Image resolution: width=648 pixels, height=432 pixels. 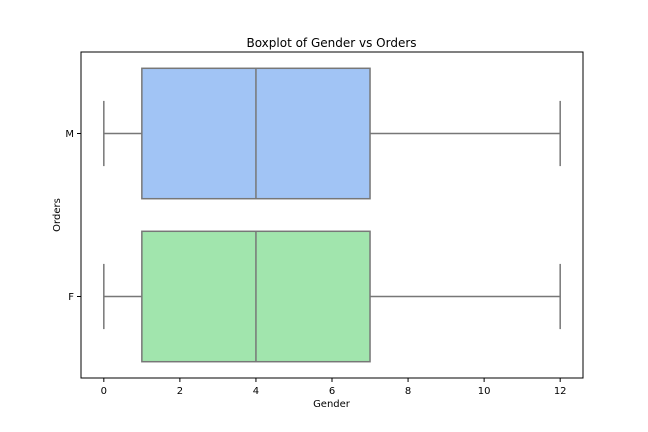 I want to click on y-tick-label: M, so click(x=69, y=134).